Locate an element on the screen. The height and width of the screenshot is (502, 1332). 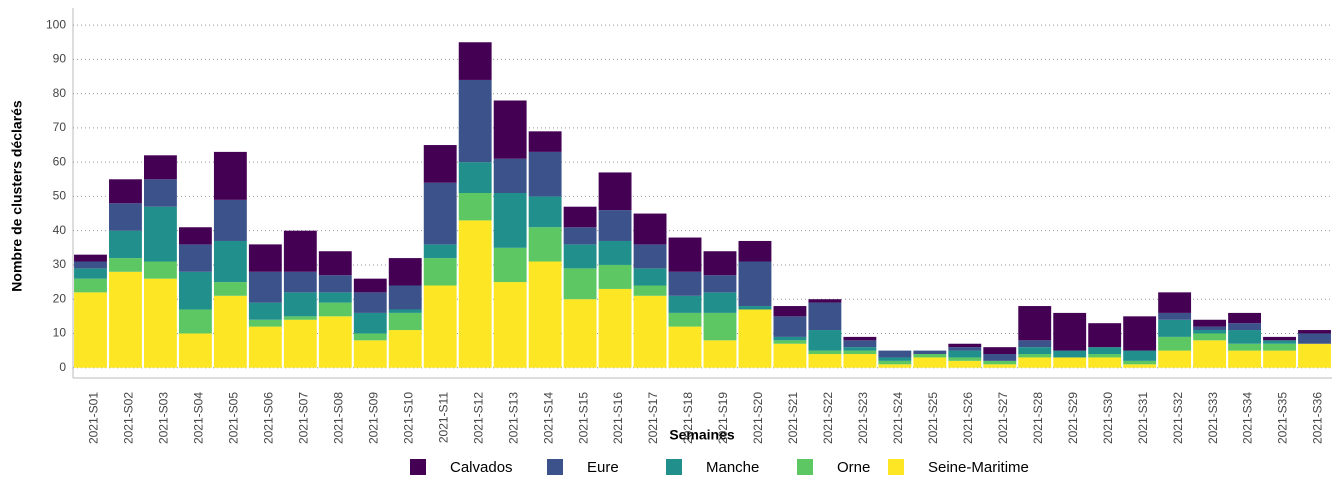
y-tick-label: 10 is located at coordinates (60, 333).